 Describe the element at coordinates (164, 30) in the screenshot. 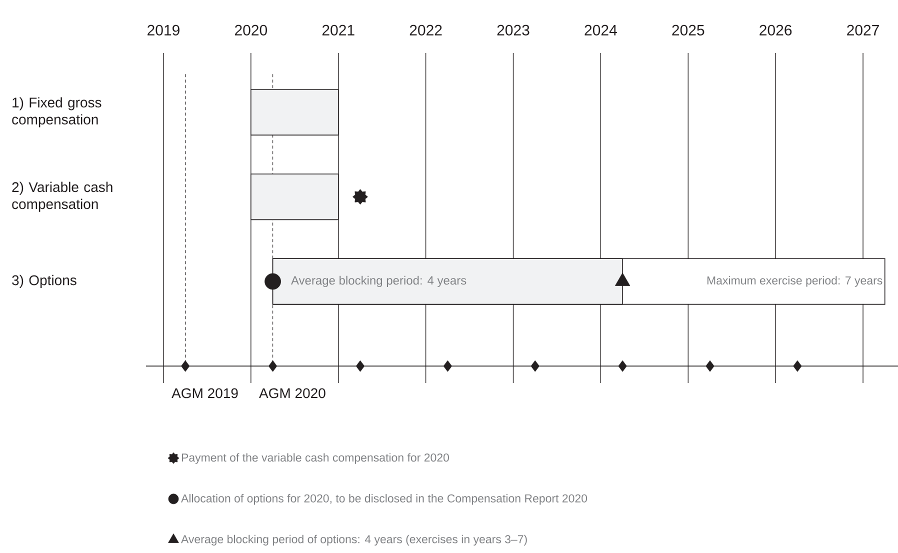

I see `x-tick-label: 2019` at that location.